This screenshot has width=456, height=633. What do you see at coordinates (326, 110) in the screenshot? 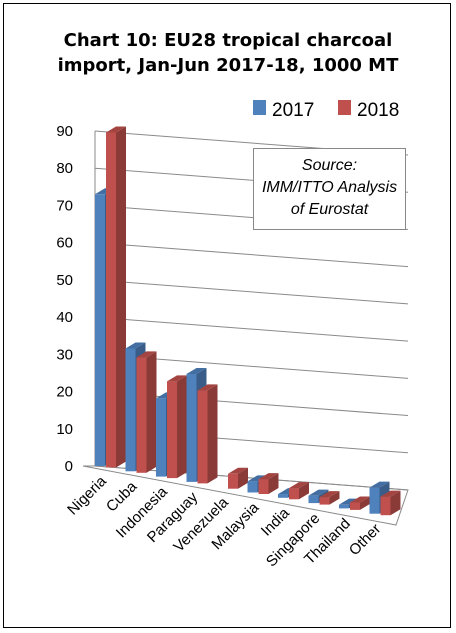
I see `legend: 2017 2018` at bounding box center [326, 110].